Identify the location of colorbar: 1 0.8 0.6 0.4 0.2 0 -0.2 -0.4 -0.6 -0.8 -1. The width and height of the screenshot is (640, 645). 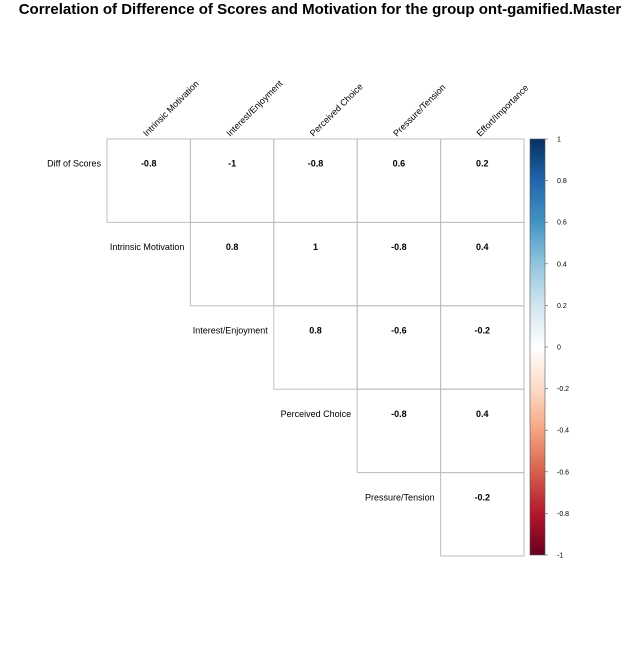
(549, 348).